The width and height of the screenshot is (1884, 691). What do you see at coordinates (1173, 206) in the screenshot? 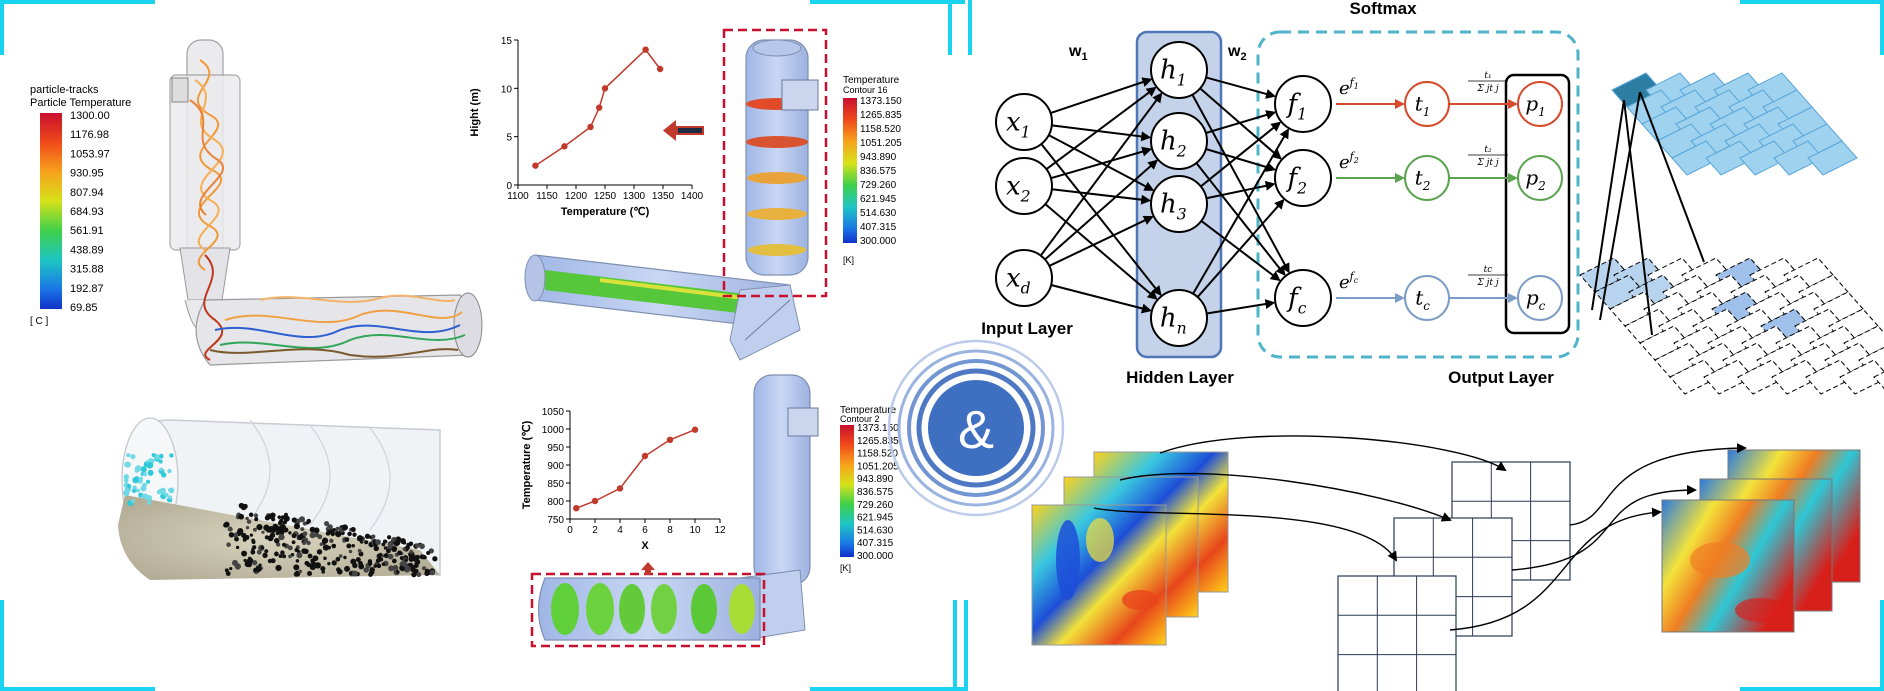
I see `hidden-node-label: h3` at bounding box center [1173, 206].